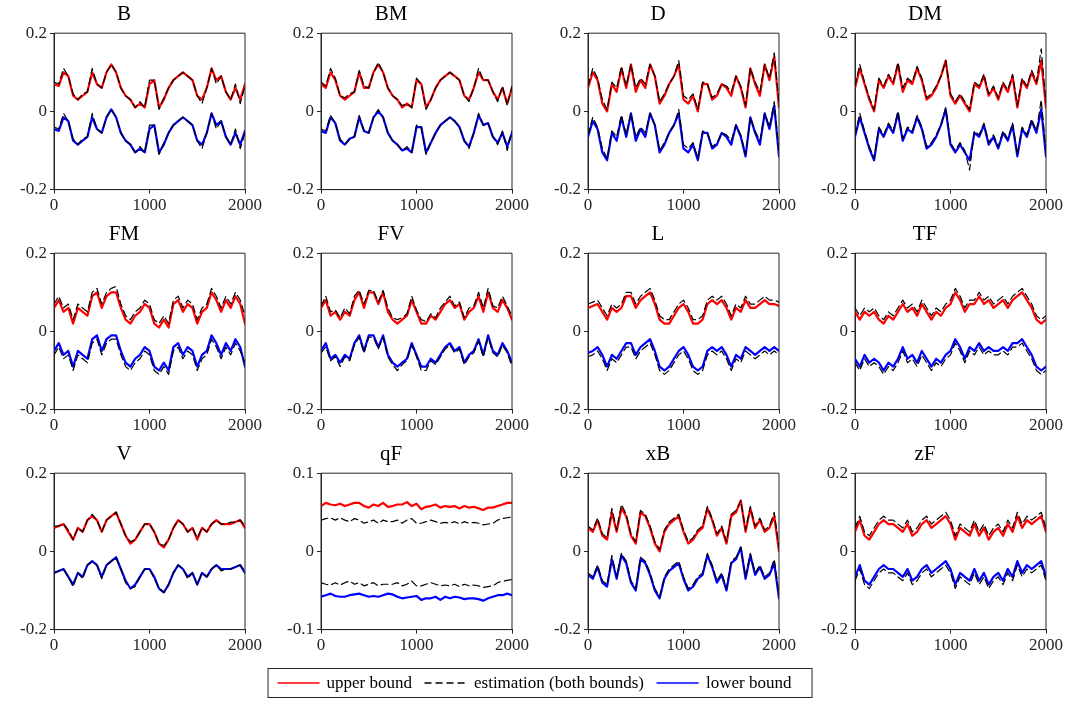 This screenshot has width=1069, height=704. What do you see at coordinates (925, 233) in the screenshot?
I see `chart-title: TF` at bounding box center [925, 233].